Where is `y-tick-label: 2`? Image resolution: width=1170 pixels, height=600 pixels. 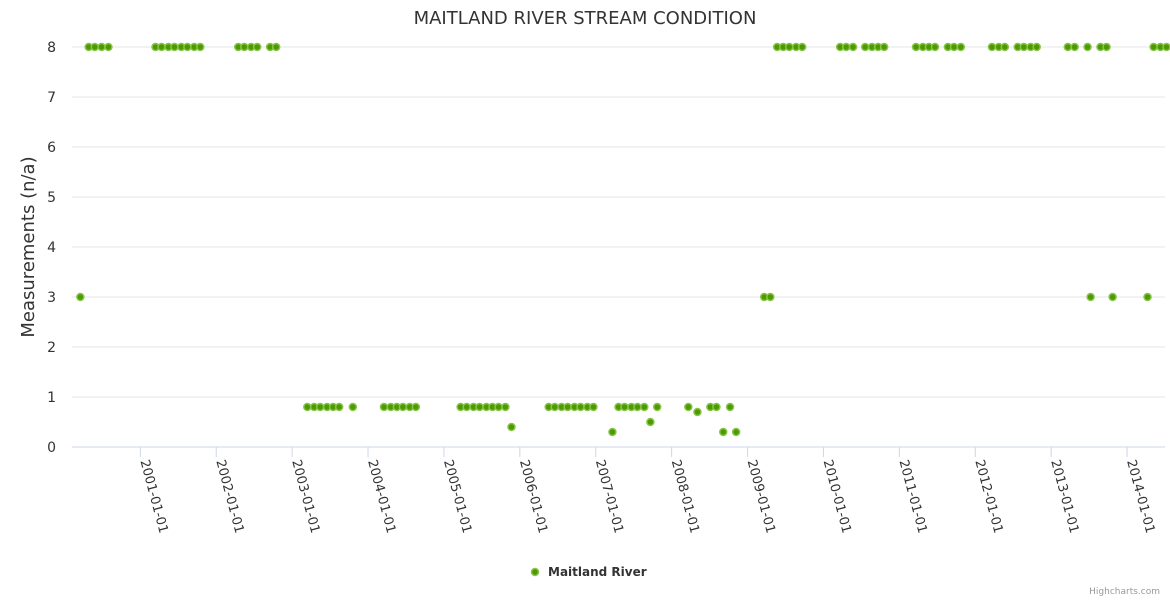 y-tick-label: 2 is located at coordinates (51, 348).